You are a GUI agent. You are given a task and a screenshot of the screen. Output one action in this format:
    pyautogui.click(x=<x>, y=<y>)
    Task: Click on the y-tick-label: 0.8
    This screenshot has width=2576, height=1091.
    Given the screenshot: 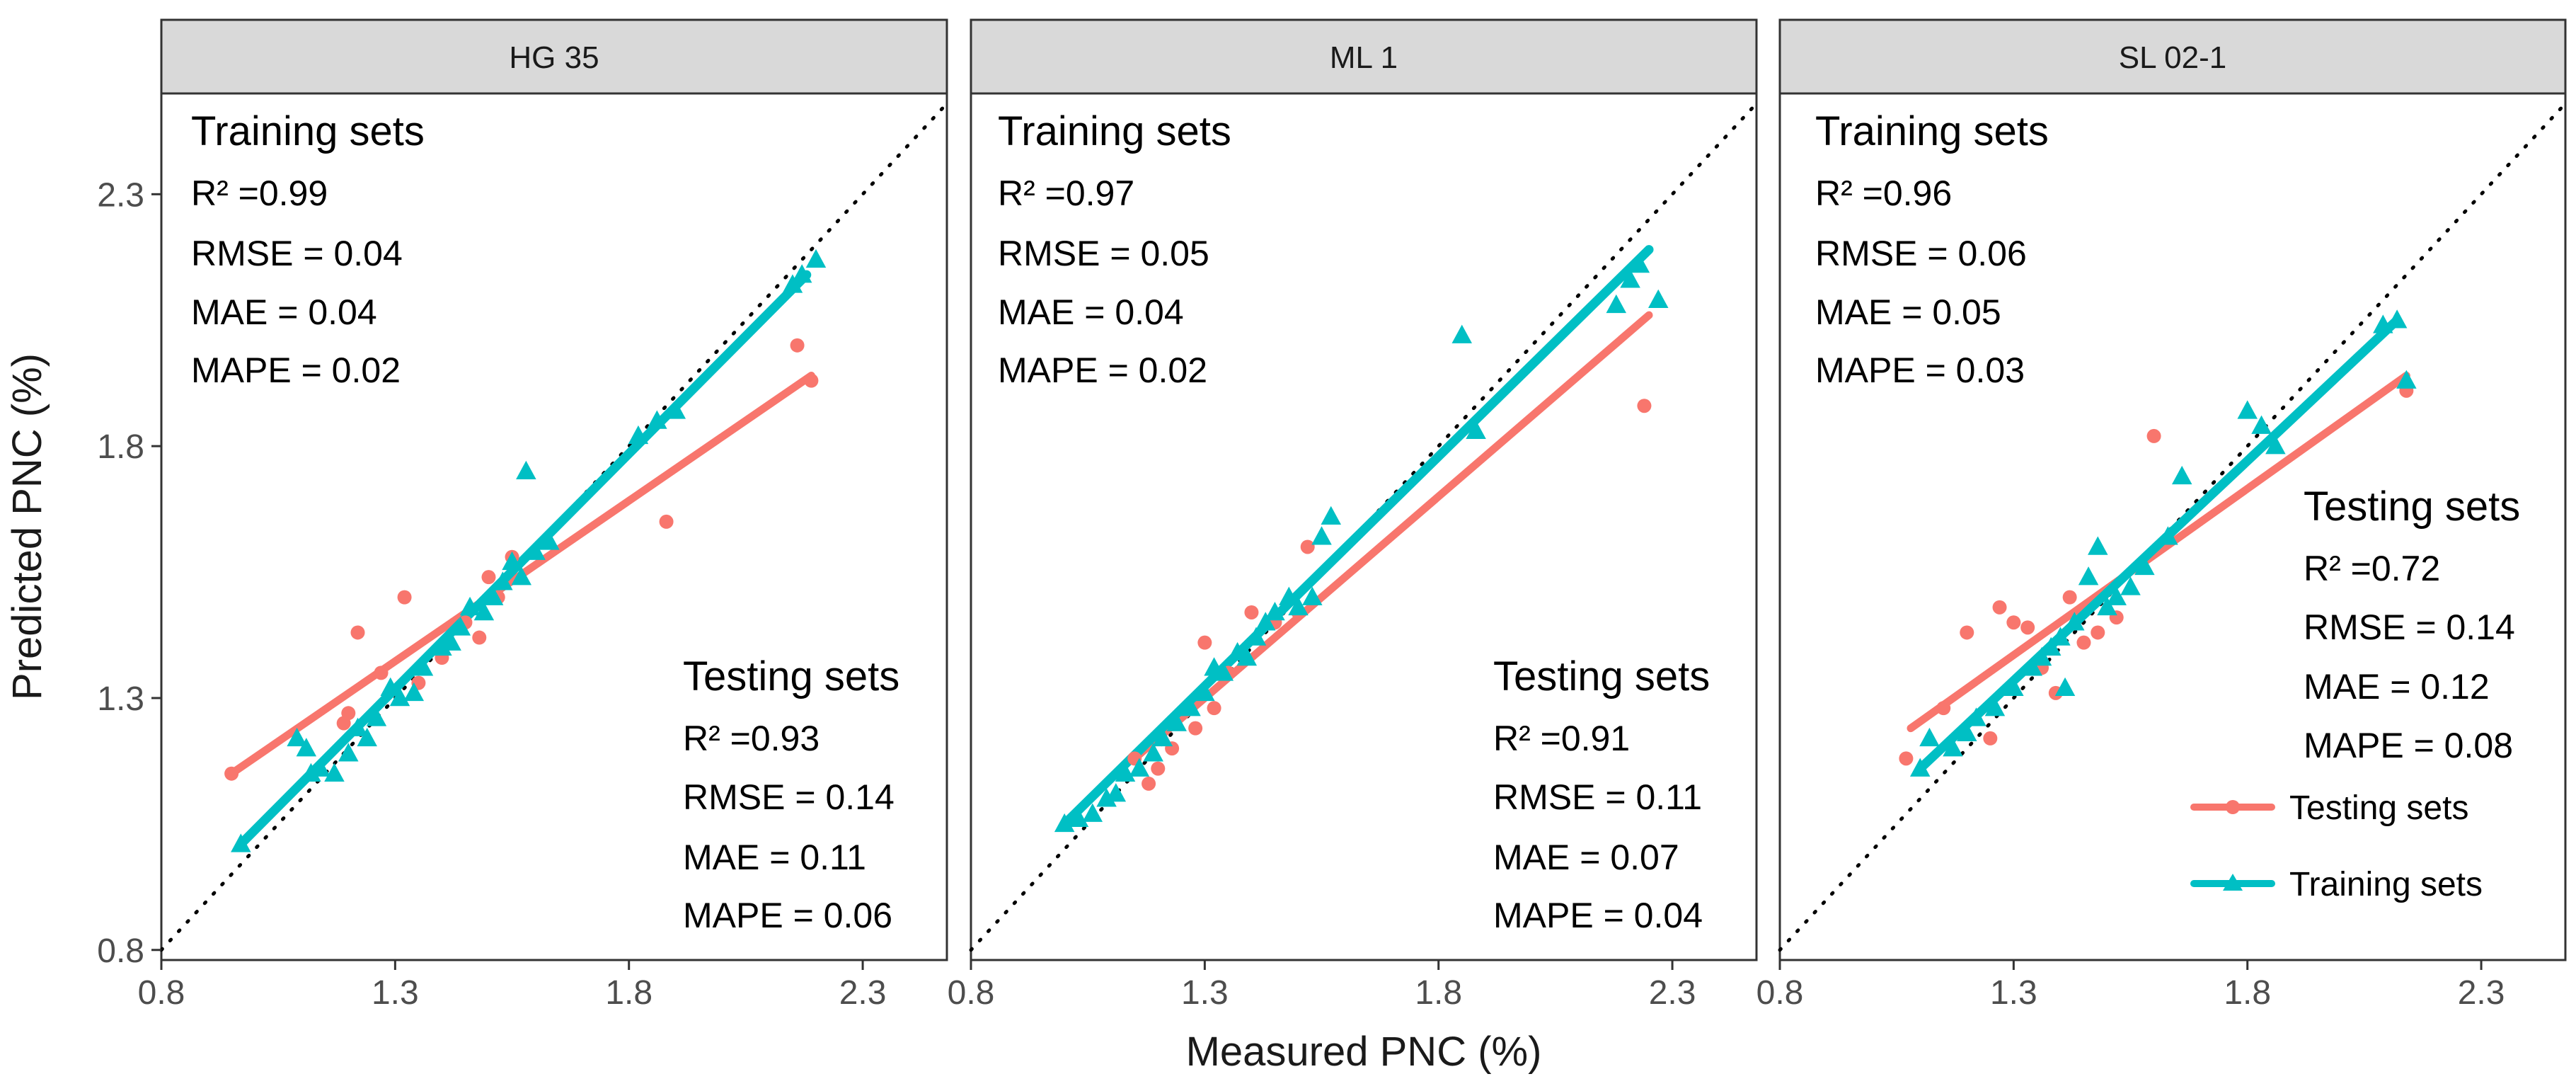 What is the action you would take?
    pyautogui.click(x=120, y=951)
    